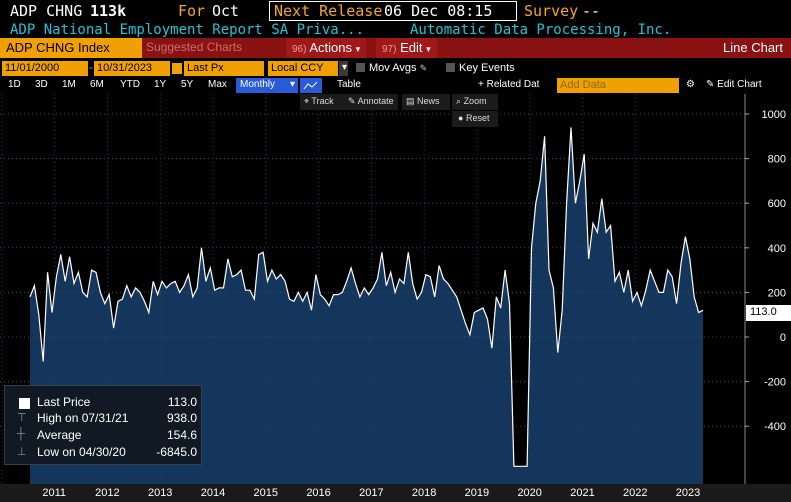 This screenshot has height=502, width=791. I want to click on news-button: ▤ News, so click(426, 102).